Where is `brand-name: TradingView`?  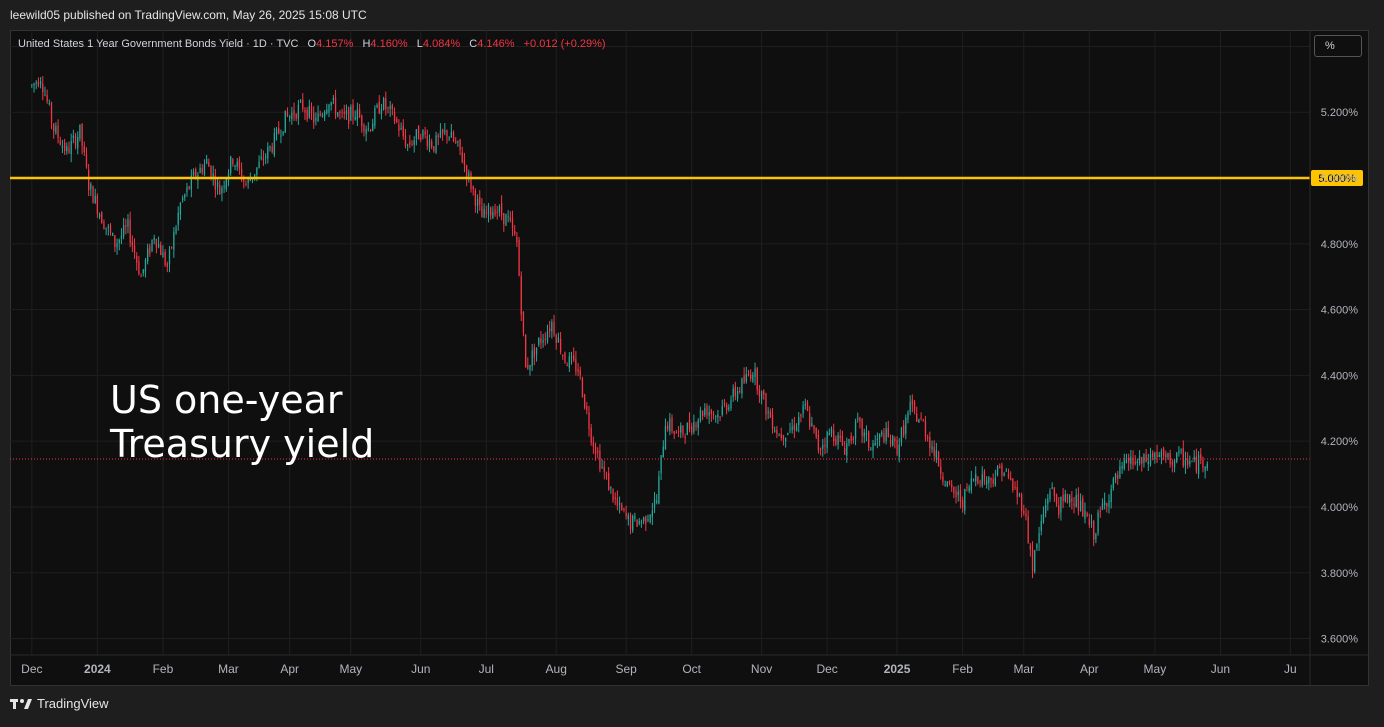
brand-name: TradingView is located at coordinates (73, 703).